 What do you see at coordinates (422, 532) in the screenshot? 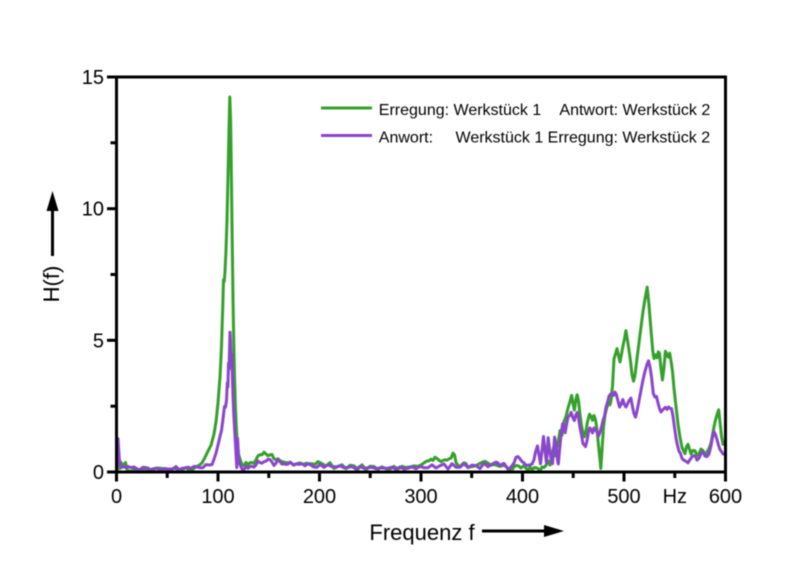
I see `svg-text: Frequenz f` at bounding box center [422, 532].